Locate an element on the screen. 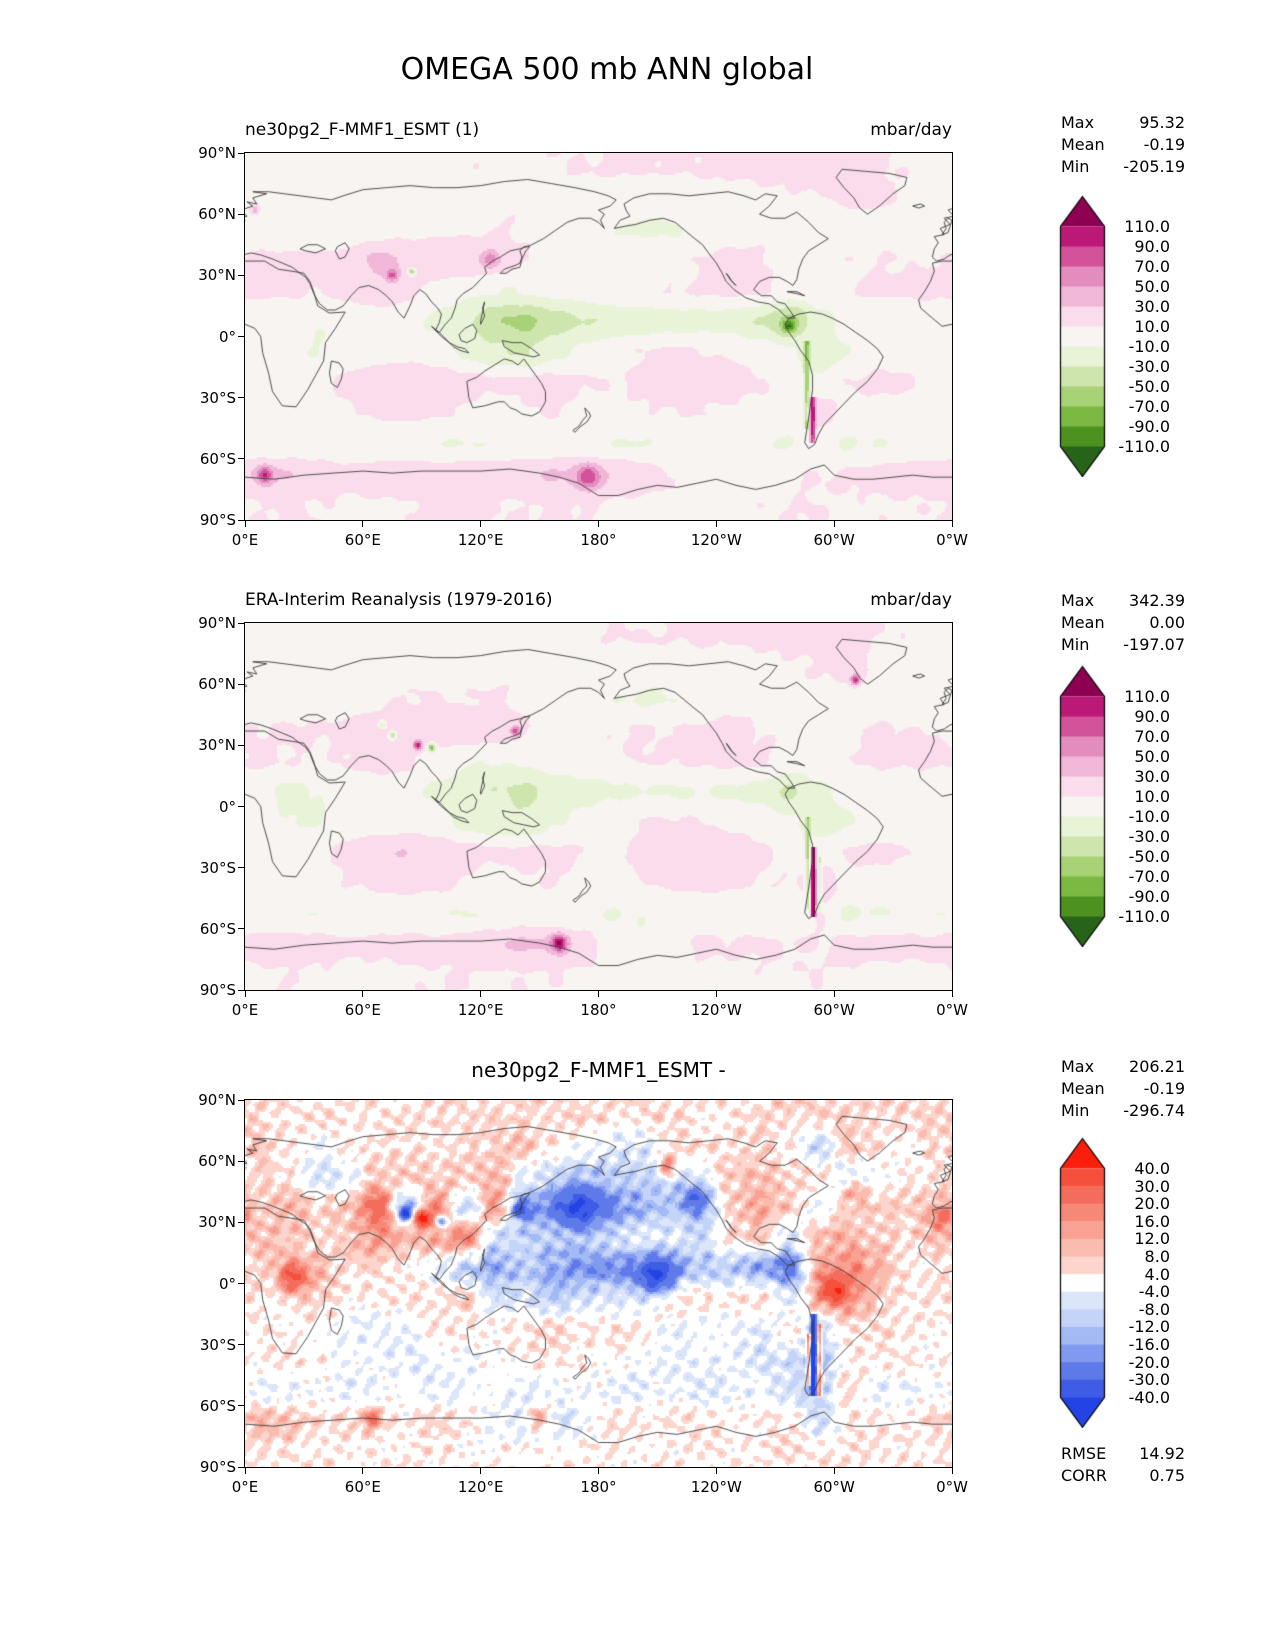  colorbar-tick-label: -40.0 is located at coordinates (1149, 1397).